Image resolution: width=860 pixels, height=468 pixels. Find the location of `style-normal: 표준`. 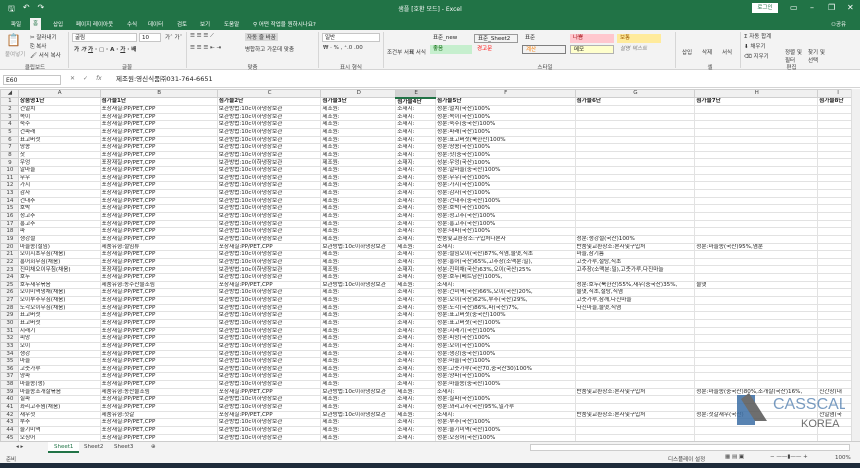

style-normal: 표준 is located at coordinates (530, 38).